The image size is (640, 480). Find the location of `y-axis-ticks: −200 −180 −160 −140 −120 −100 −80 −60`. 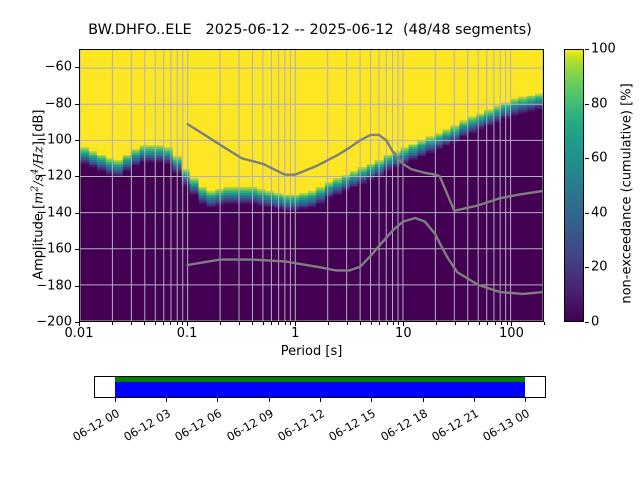

y-axis-ticks: −200 −180 −160 −140 −120 −100 −80 −60 is located at coordinates (39, 240).